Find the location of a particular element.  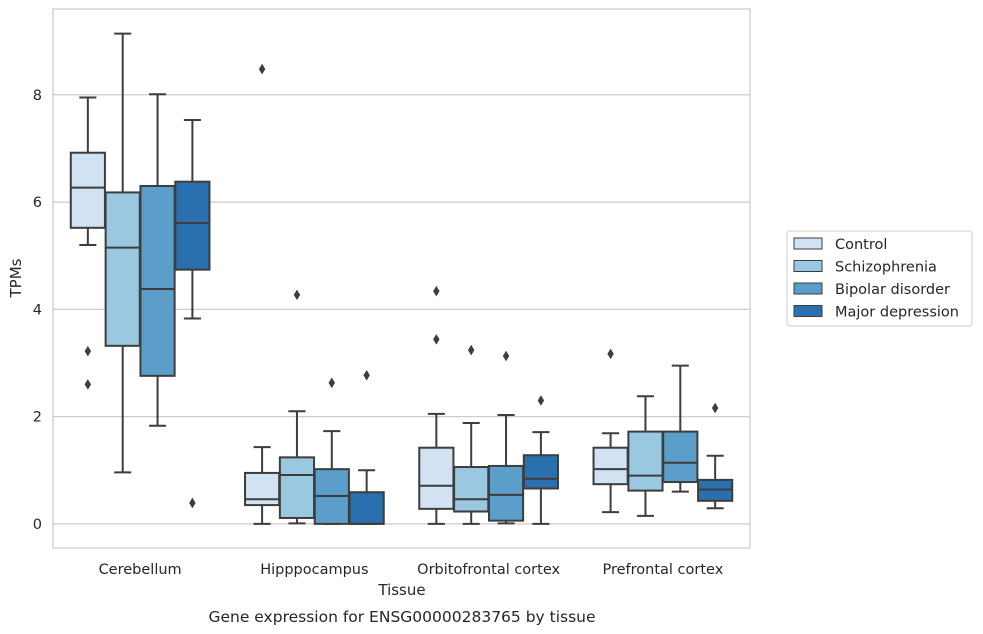

legend-label: Schizophrenia is located at coordinates (886, 268).